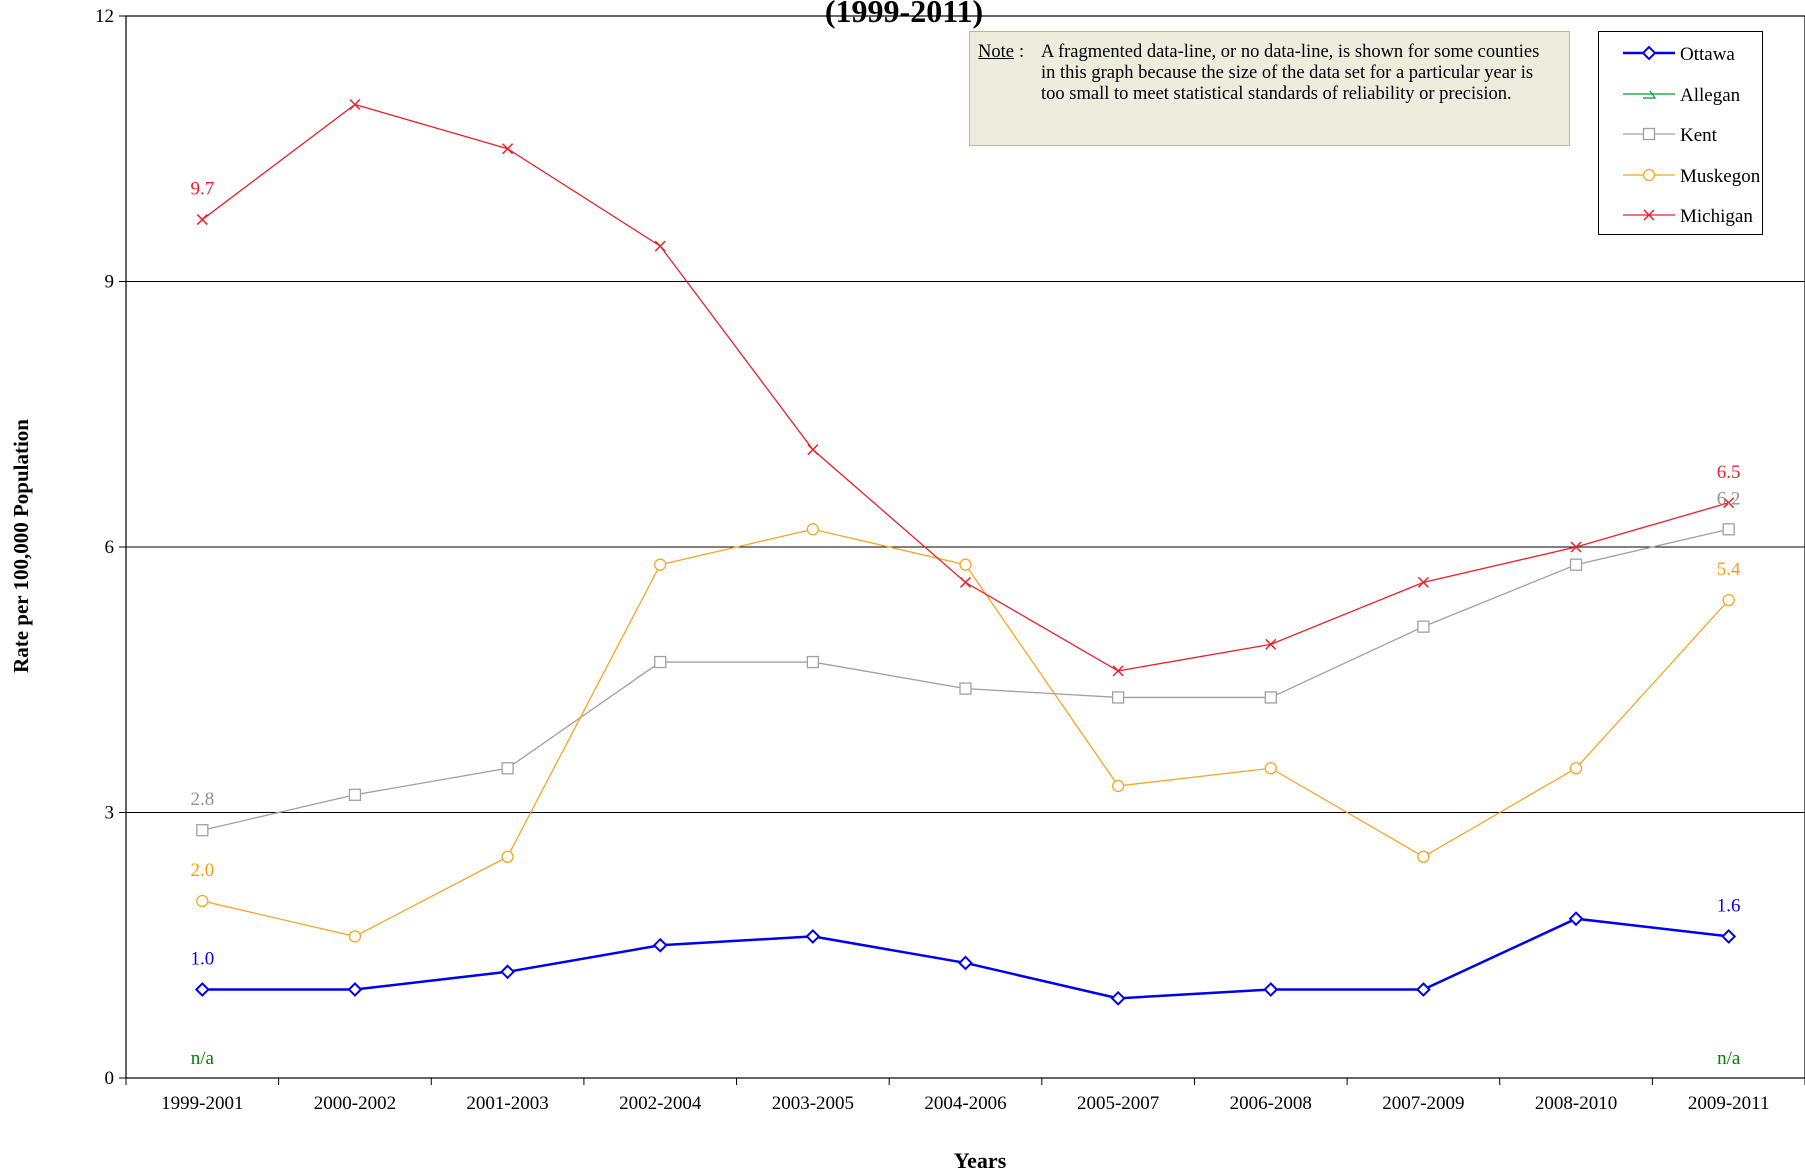 The width and height of the screenshot is (1805, 1176). I want to click on legend-label: Kent, so click(1698, 135).